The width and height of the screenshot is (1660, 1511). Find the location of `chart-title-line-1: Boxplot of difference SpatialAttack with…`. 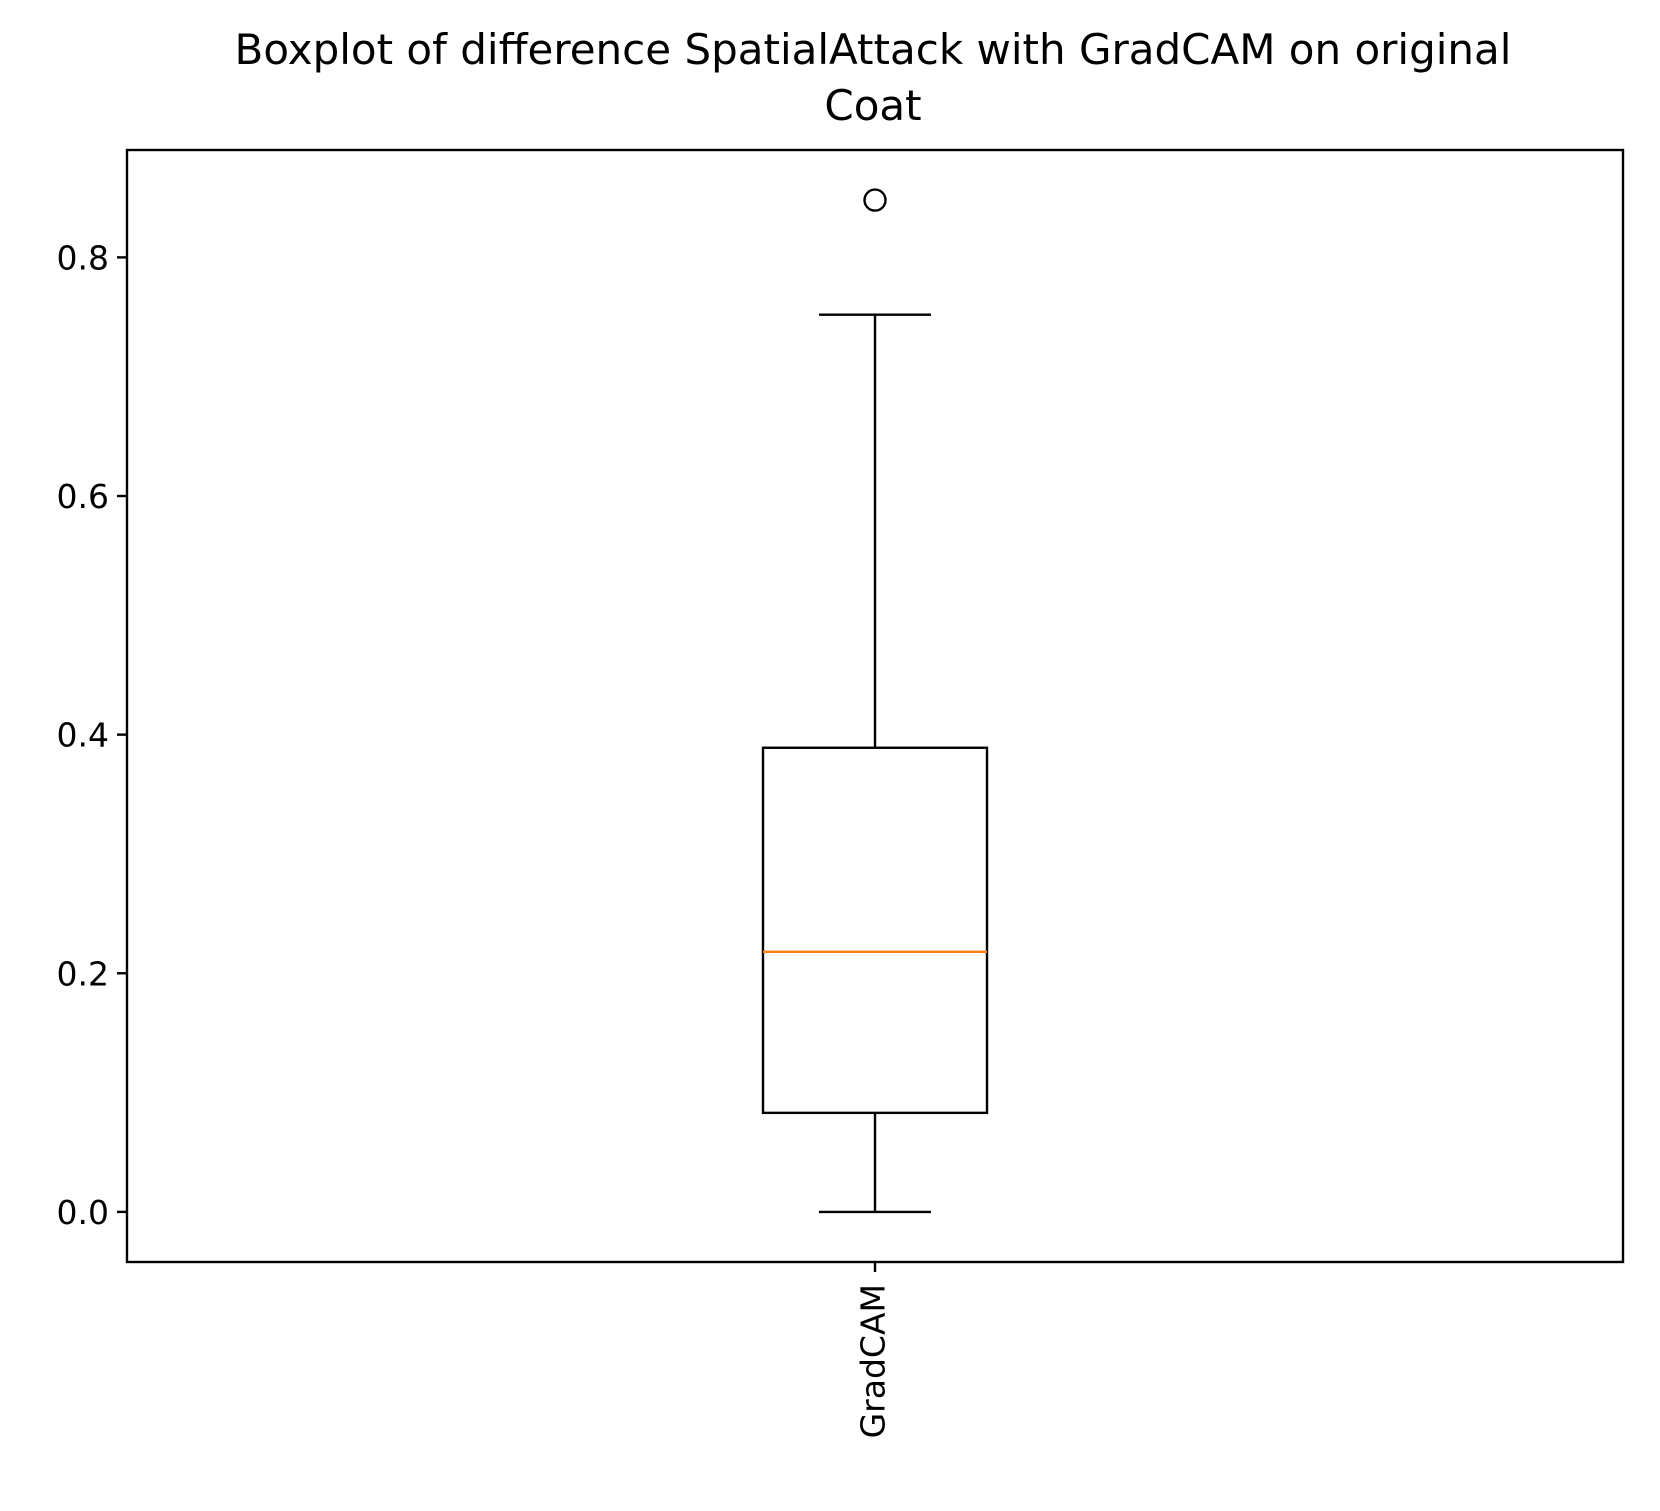

chart-title-line-1: Boxplot of difference SpatialAttack with… is located at coordinates (873, 49).